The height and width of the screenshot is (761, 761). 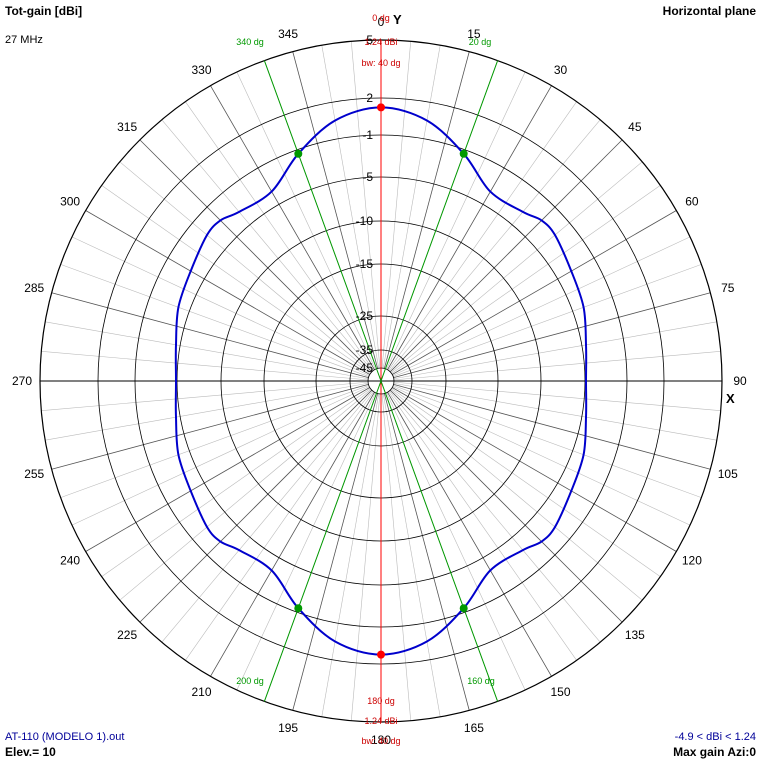 I want to click on angle-label: 240, so click(x=70, y=561).